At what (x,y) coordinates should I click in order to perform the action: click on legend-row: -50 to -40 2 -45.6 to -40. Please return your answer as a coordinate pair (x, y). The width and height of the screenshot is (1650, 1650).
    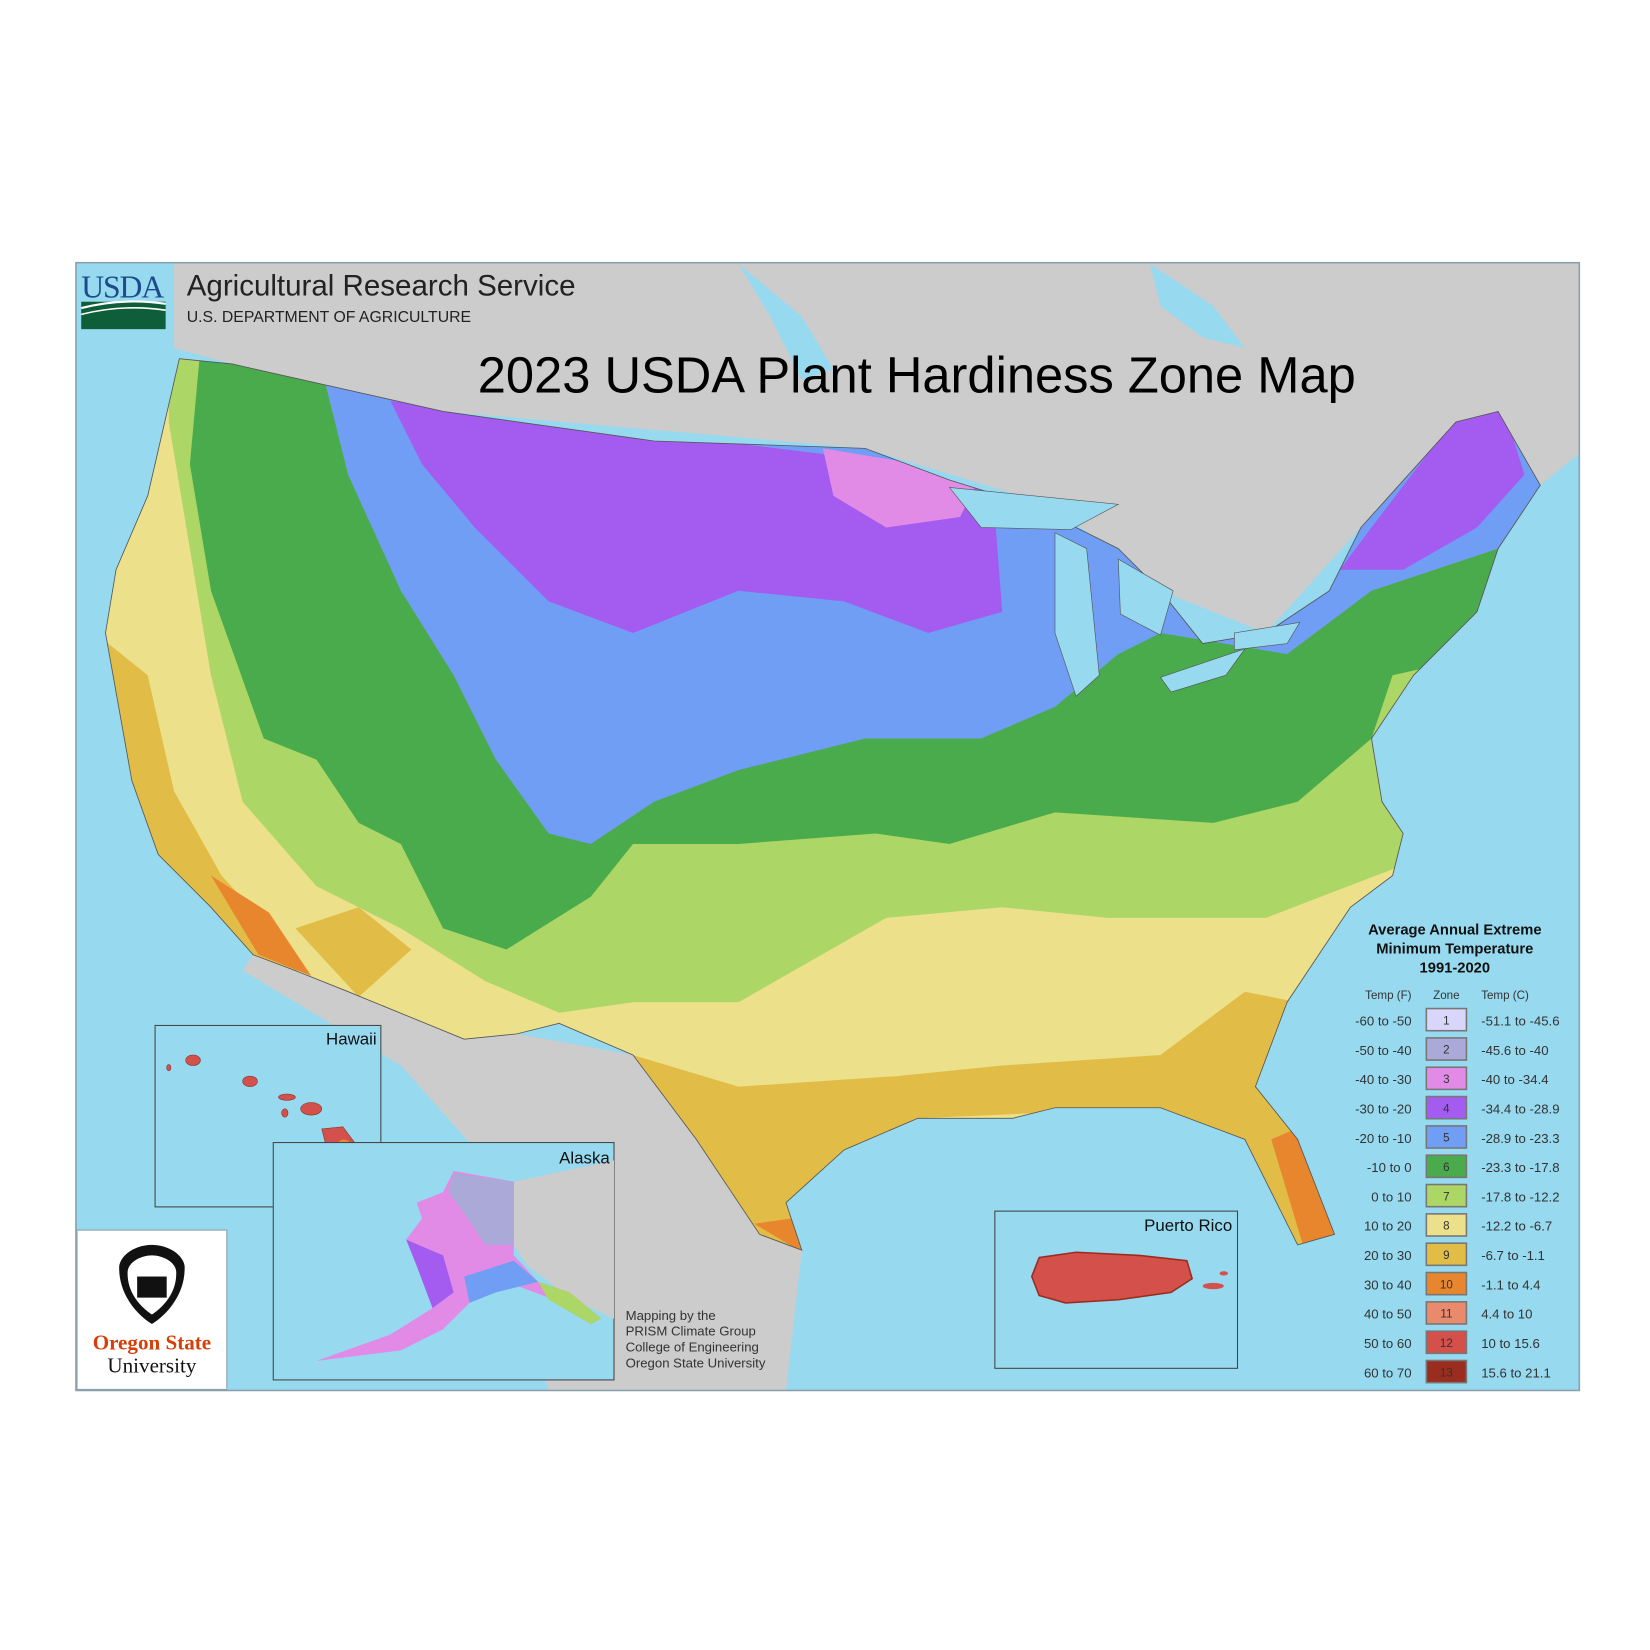
    Looking at the image, I should click on (1452, 1049).